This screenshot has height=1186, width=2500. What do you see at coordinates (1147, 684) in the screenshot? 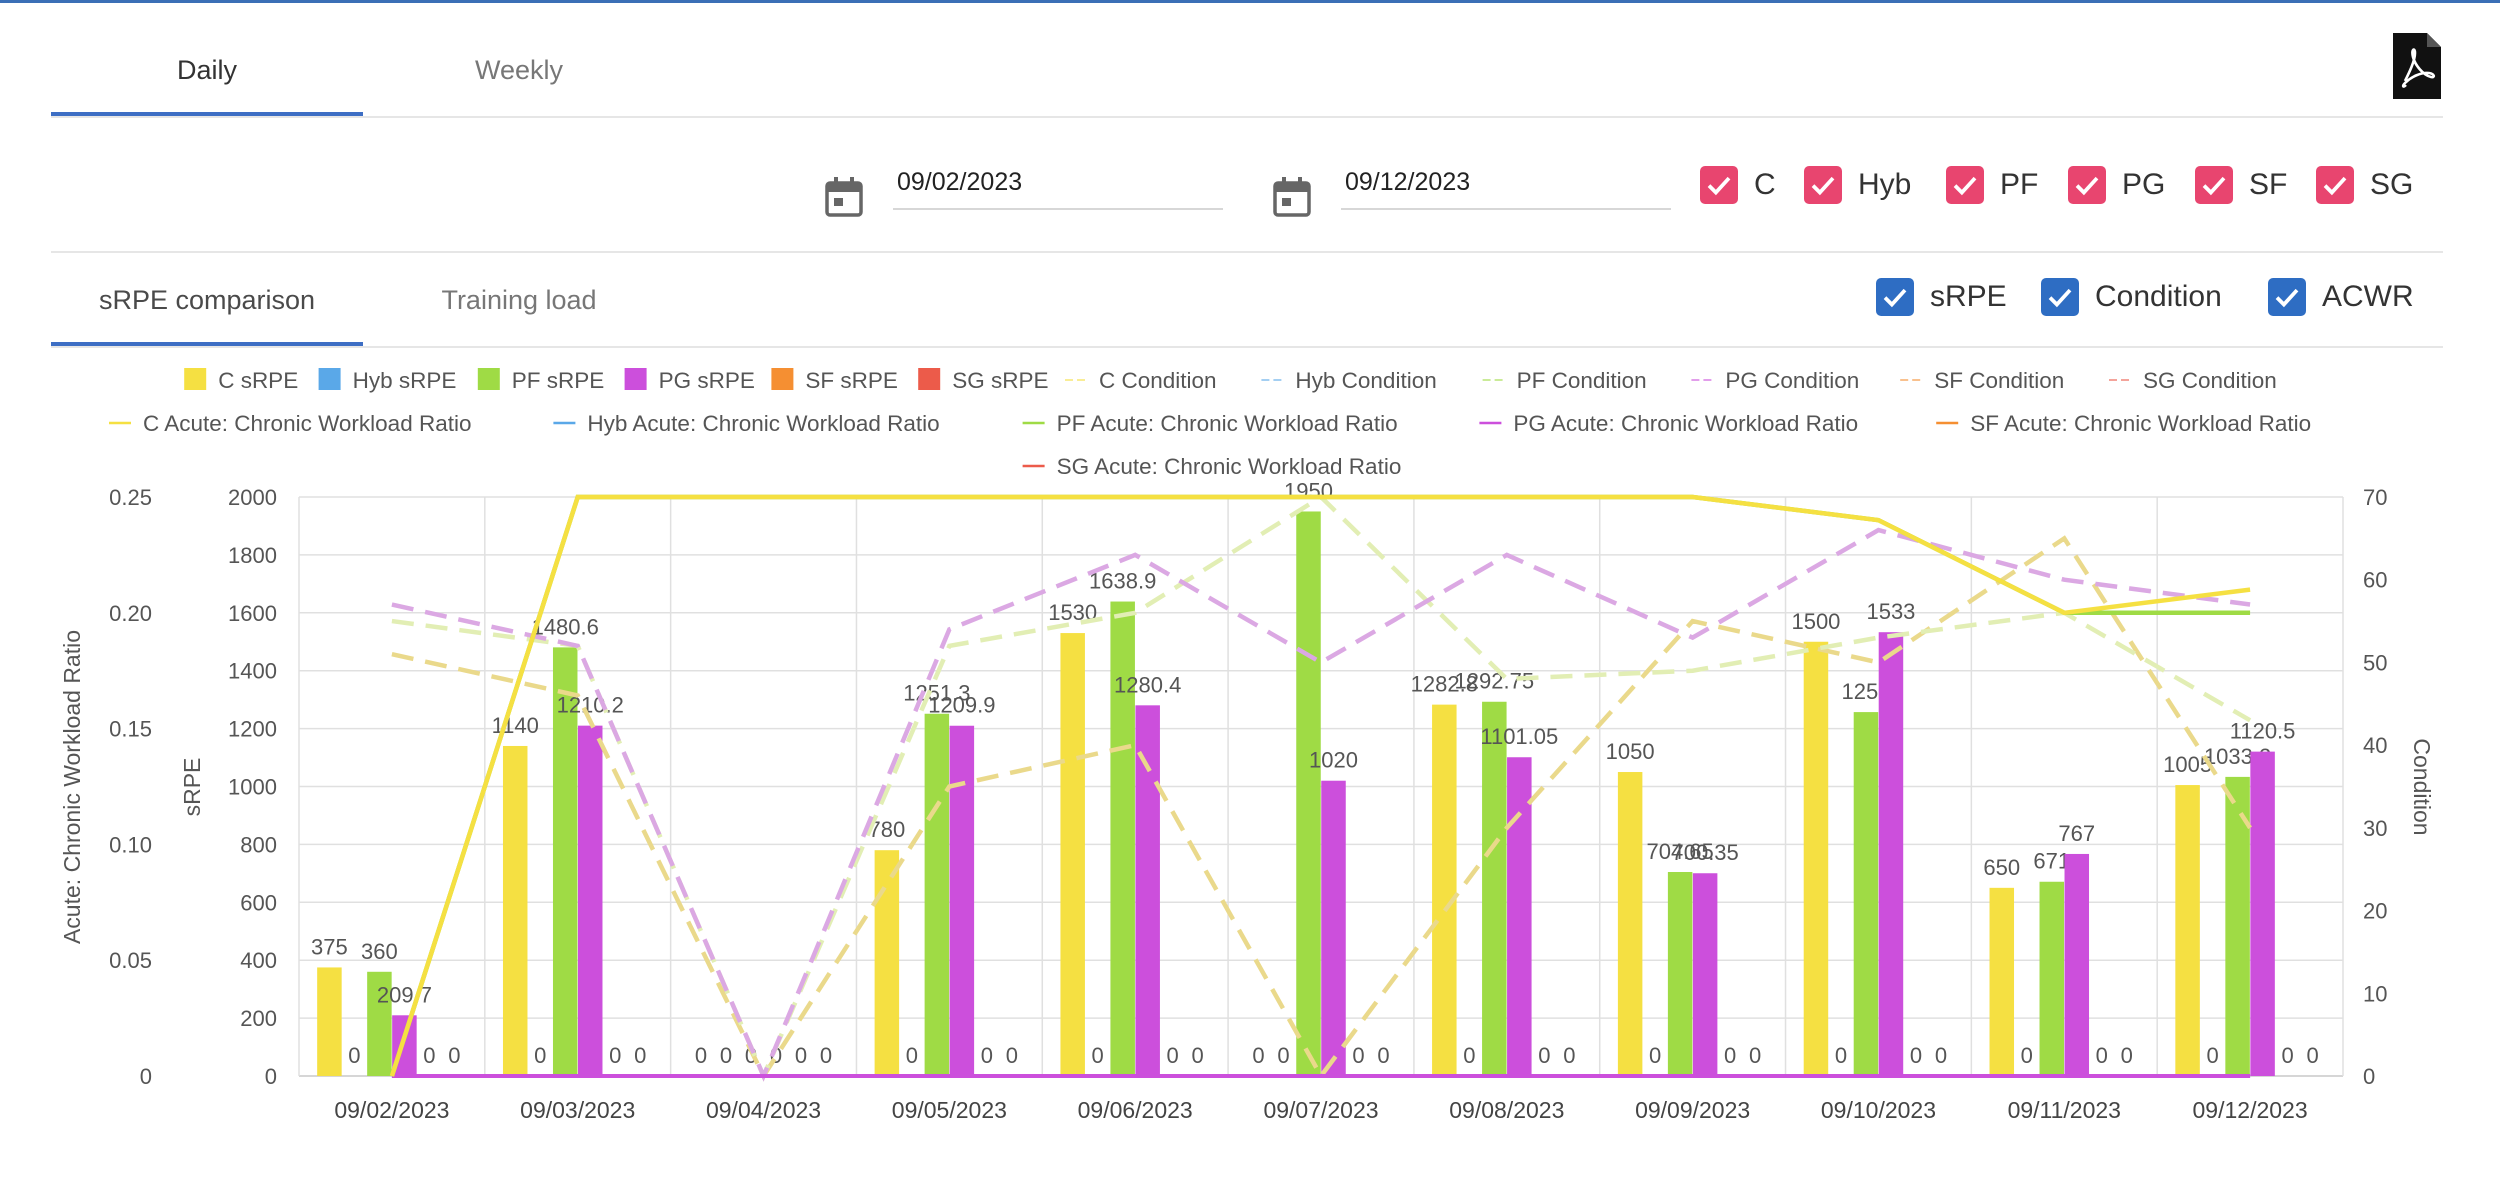
I see `bar-data-label: 1280.4` at bounding box center [1147, 684].